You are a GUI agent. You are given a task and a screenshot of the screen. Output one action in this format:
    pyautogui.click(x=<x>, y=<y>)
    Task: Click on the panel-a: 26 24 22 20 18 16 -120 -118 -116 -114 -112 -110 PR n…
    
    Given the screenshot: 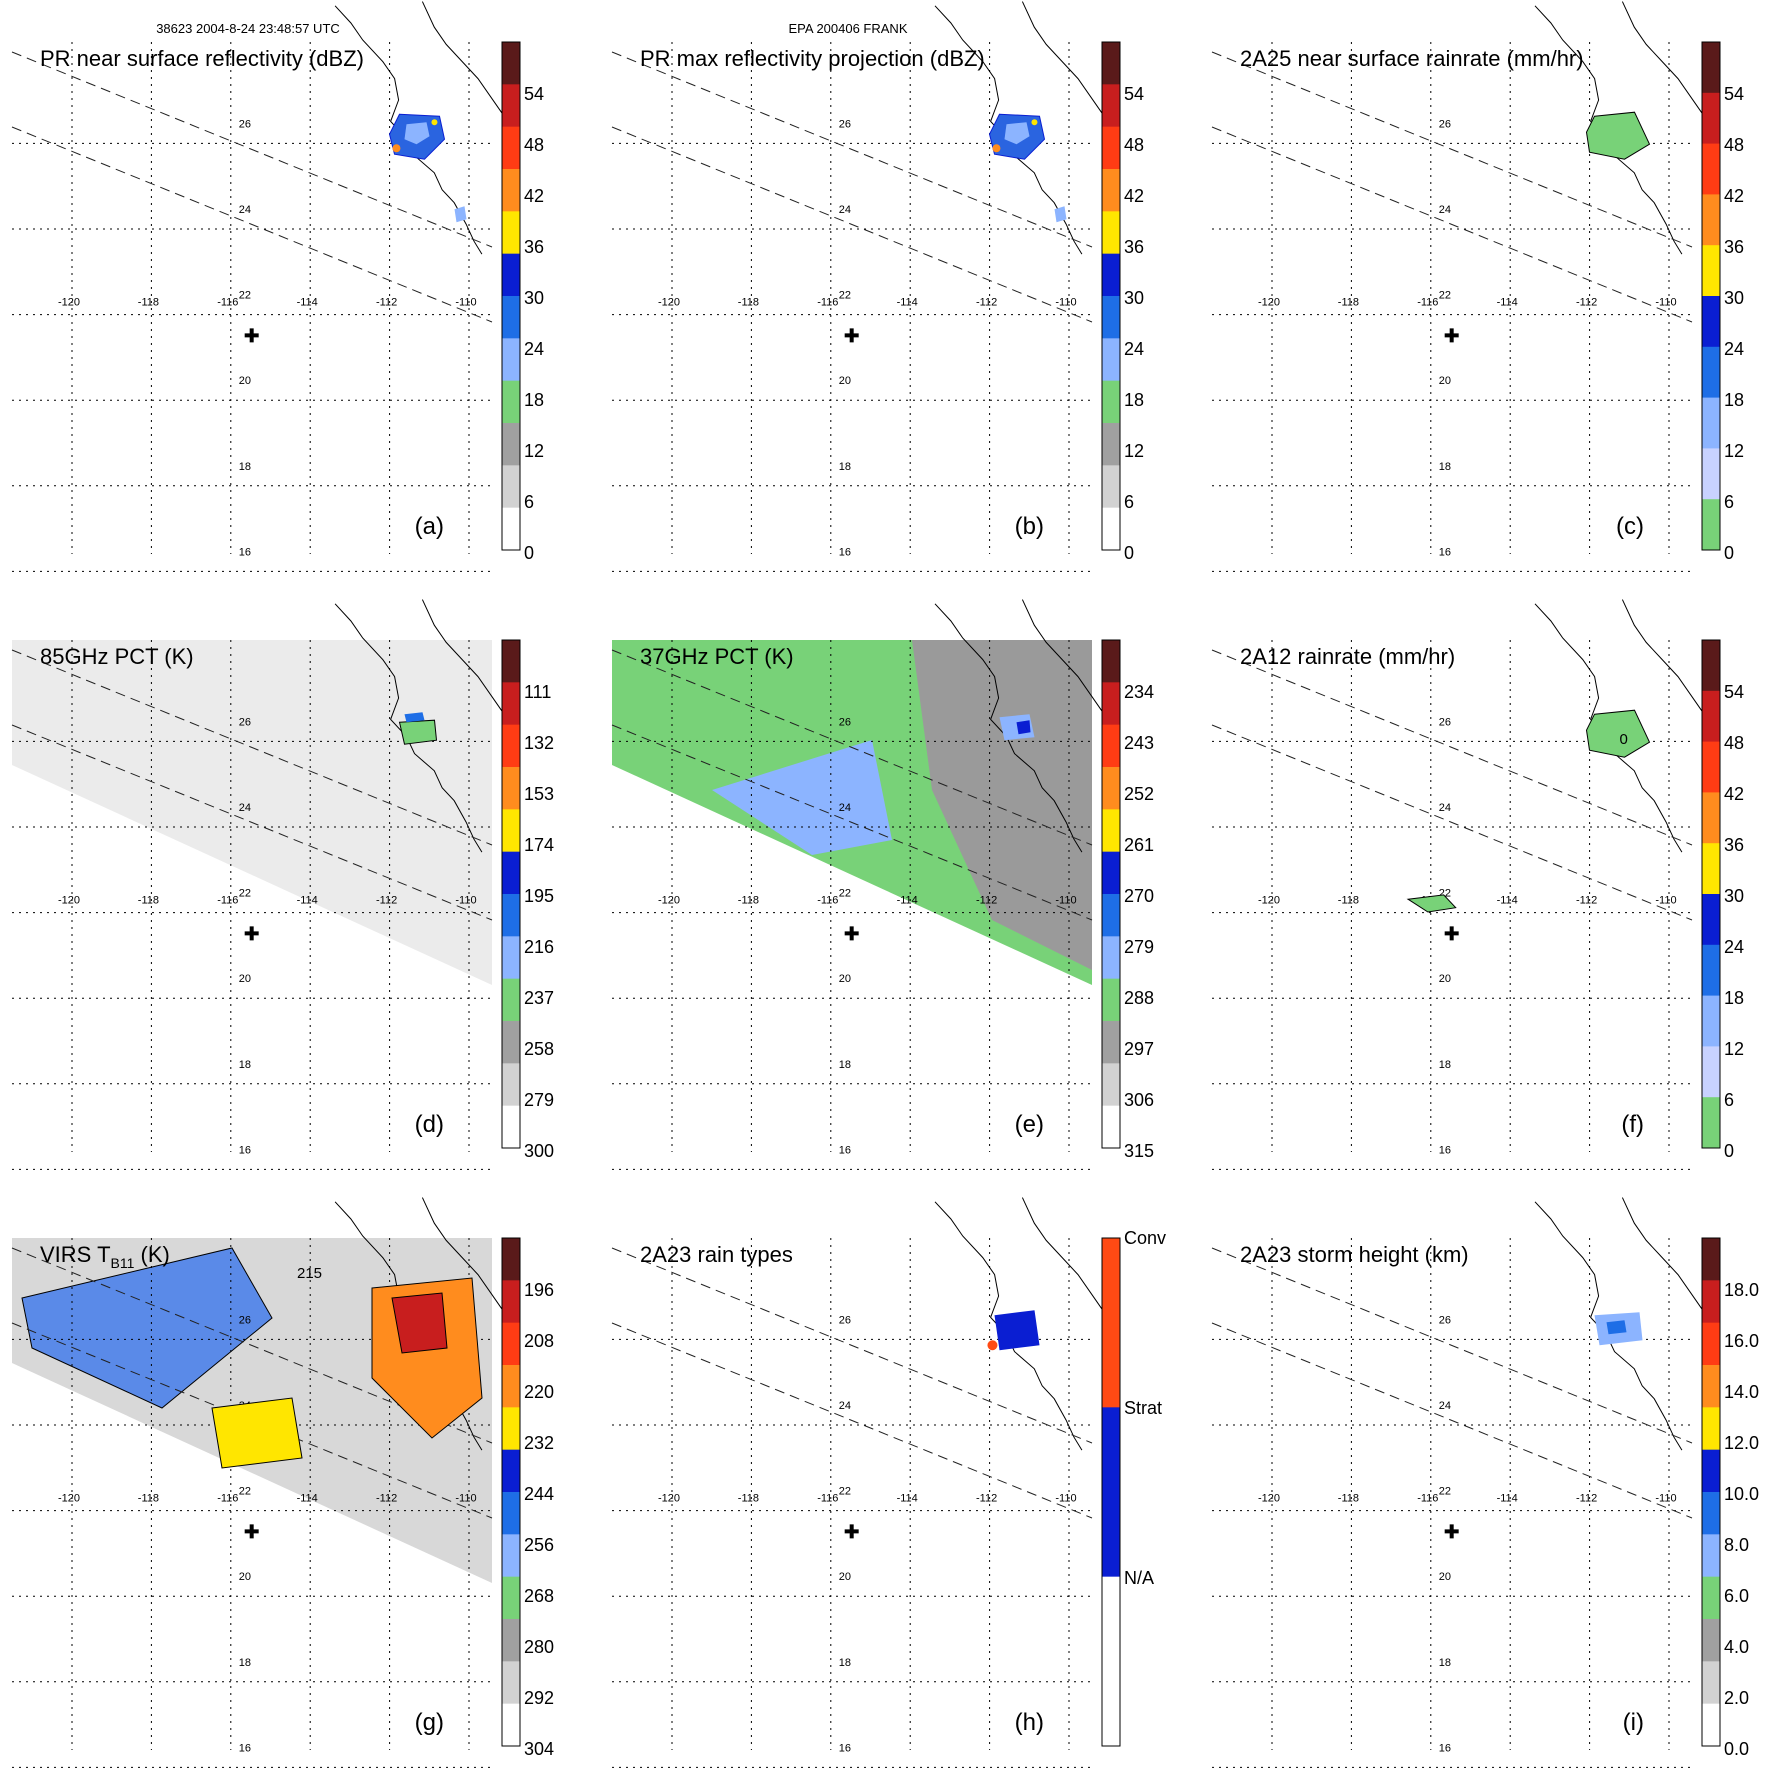 What is the action you would take?
    pyautogui.click(x=277, y=286)
    